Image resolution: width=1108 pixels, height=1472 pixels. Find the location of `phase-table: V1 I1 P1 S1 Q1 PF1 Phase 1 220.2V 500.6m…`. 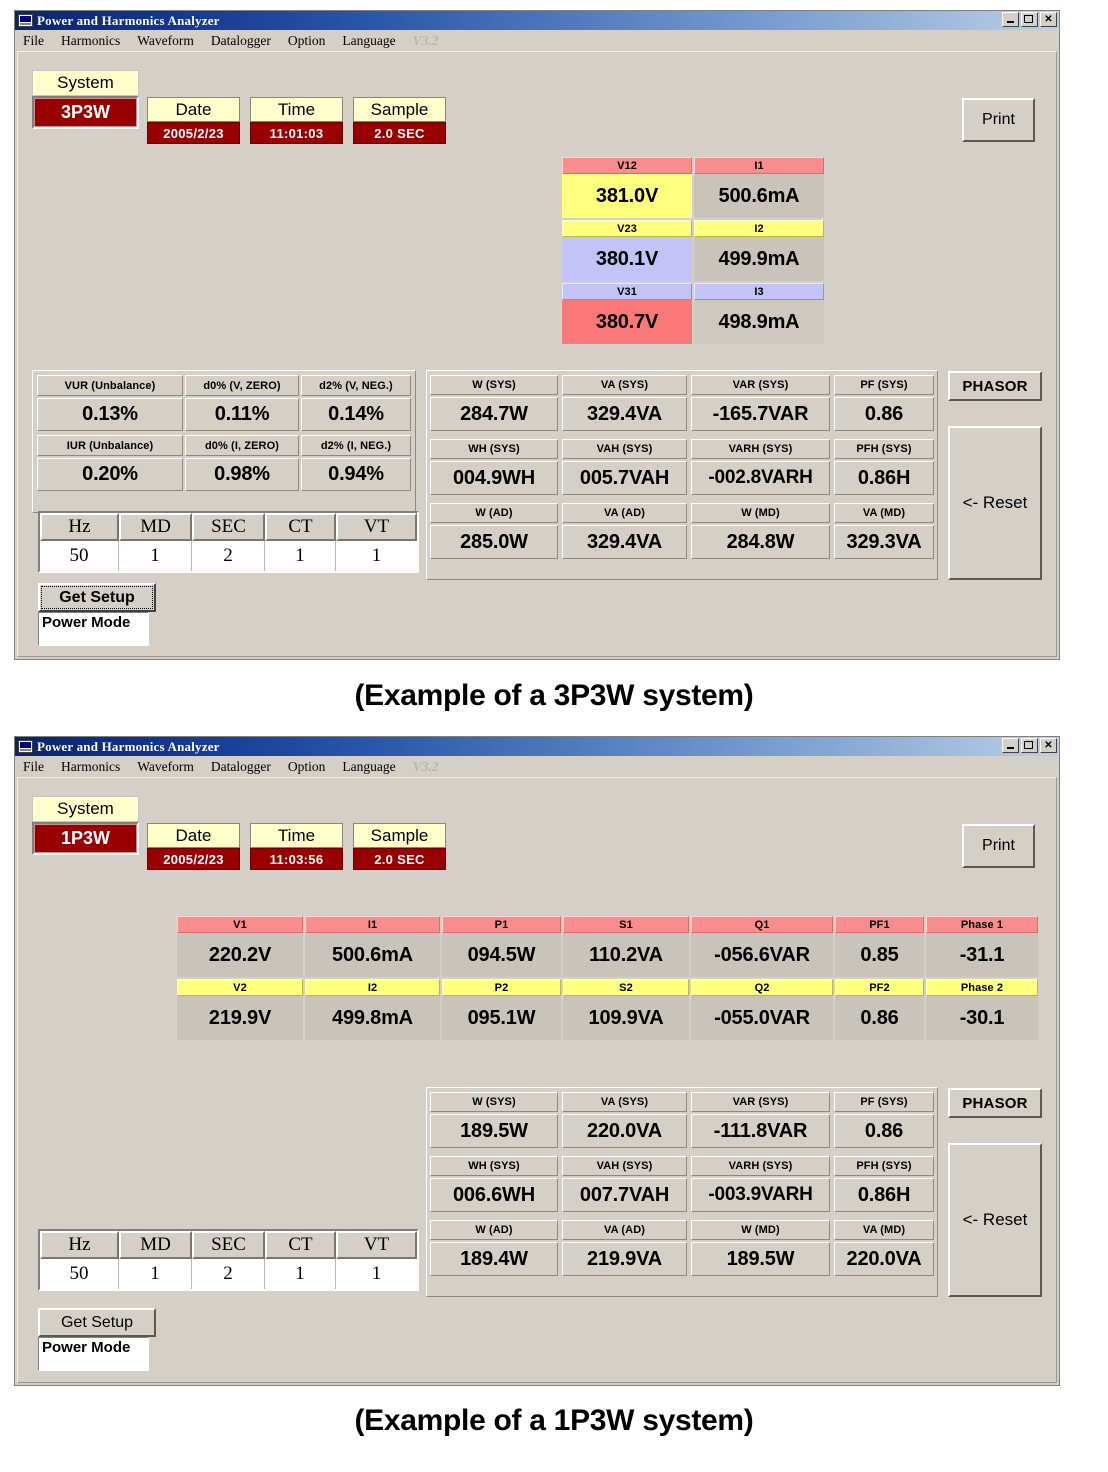

phase-table: V1 I1 P1 S1 Q1 PF1 Phase 1 220.2V 500.6m… is located at coordinates (608, 984).